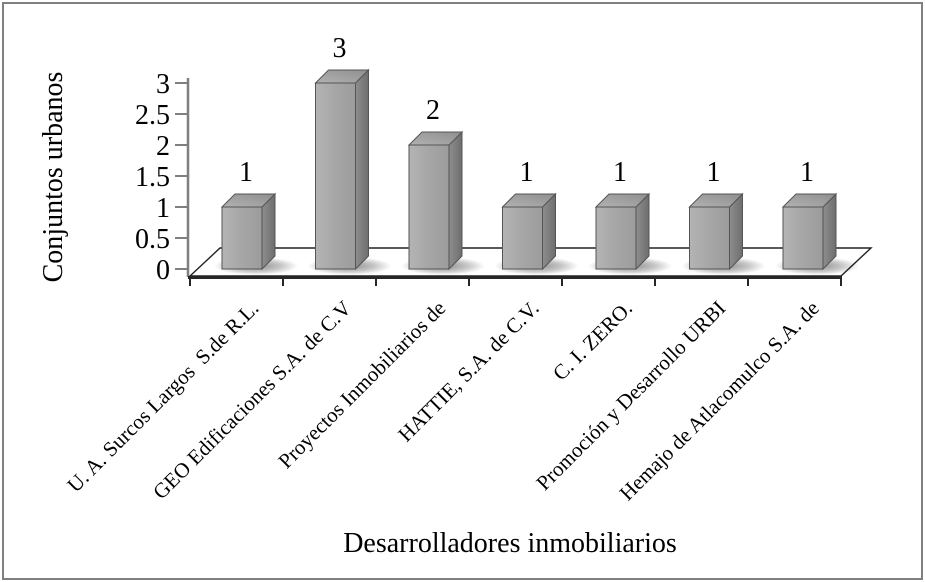 The height and width of the screenshot is (582, 925). I want to click on bar-value-label: 2, so click(433, 110).